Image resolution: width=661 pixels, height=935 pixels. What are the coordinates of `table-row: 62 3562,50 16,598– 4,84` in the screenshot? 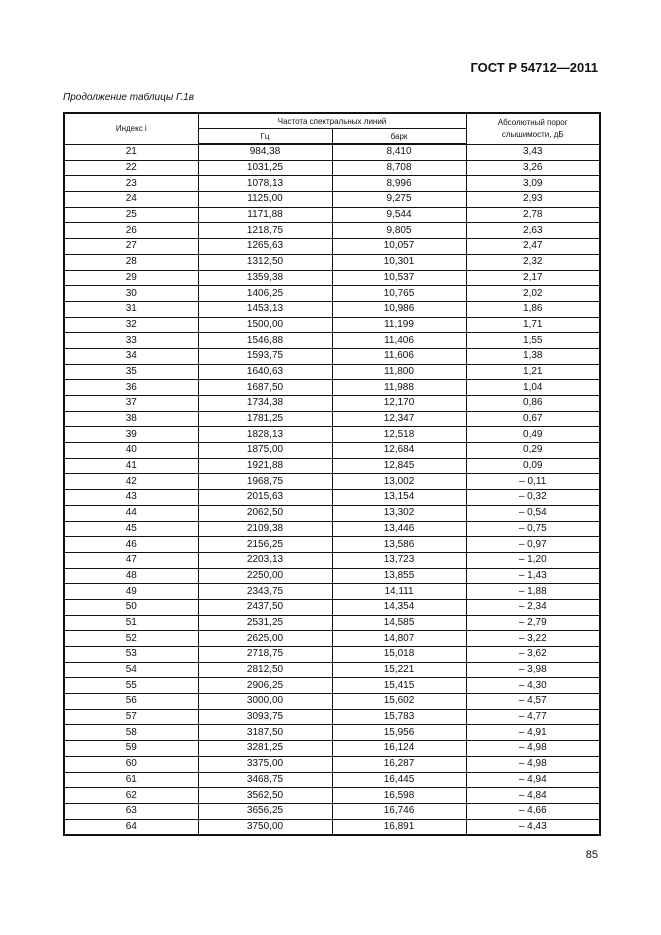 It's located at (332, 795).